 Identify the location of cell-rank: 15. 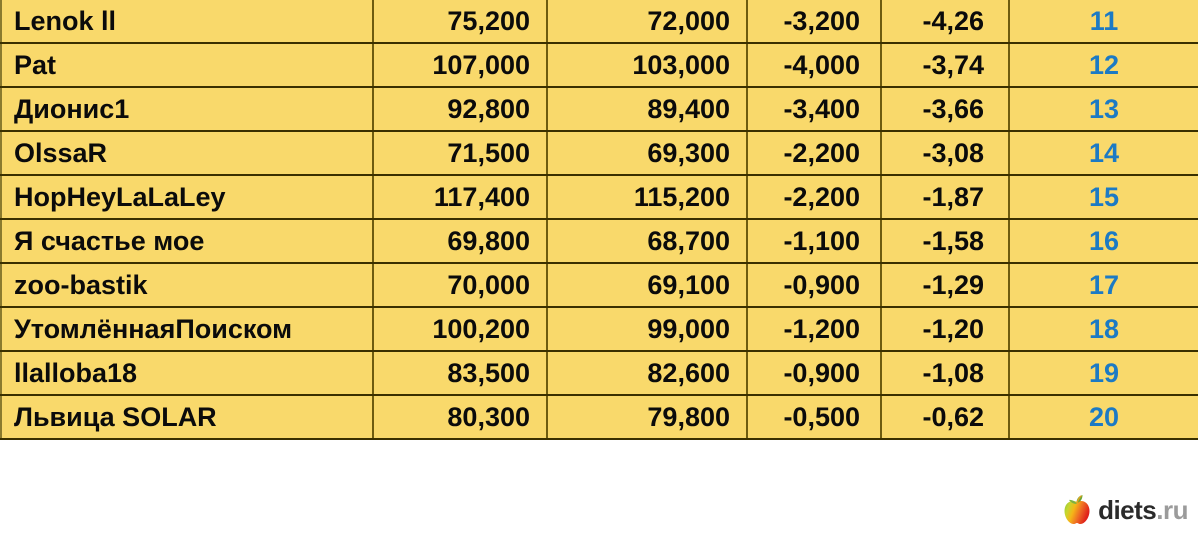
(1103, 197).